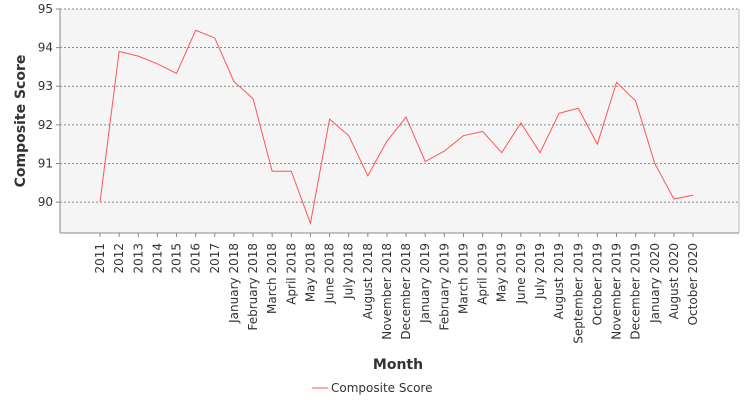 This screenshot has width=750, height=400. What do you see at coordinates (119, 258) in the screenshot?
I see `x-tick-label: 2012` at bounding box center [119, 258].